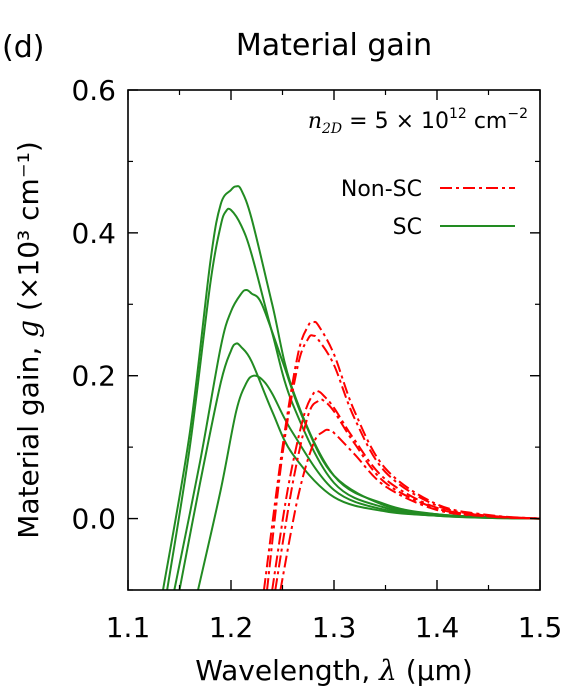  What do you see at coordinates (93, 90) in the screenshot?
I see `y-tick-label: 0.6` at bounding box center [93, 90].